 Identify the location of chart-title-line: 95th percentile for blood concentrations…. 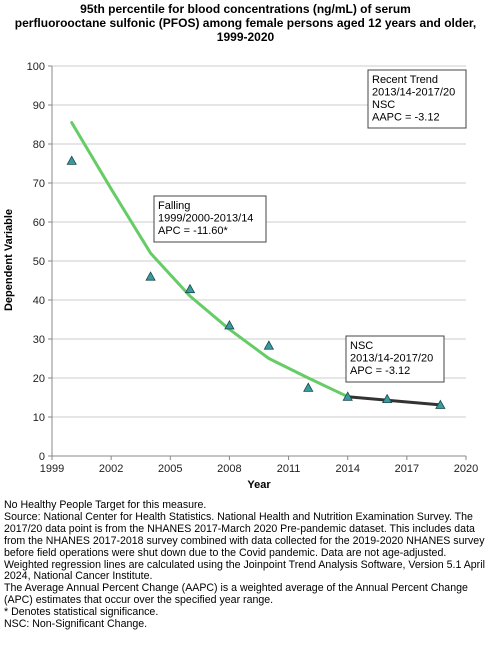
(245, 9).